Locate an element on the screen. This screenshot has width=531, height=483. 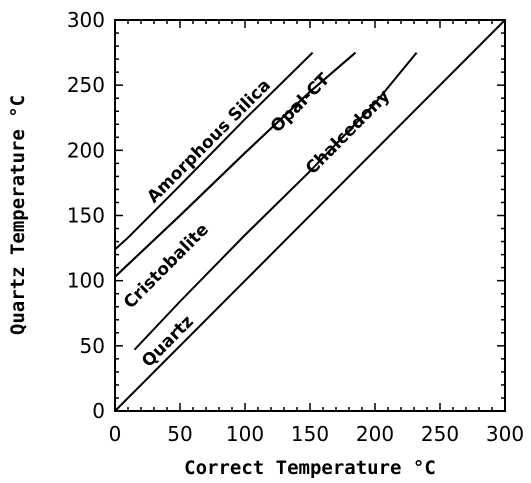
x-tick-label: 200 is located at coordinates (375, 434).